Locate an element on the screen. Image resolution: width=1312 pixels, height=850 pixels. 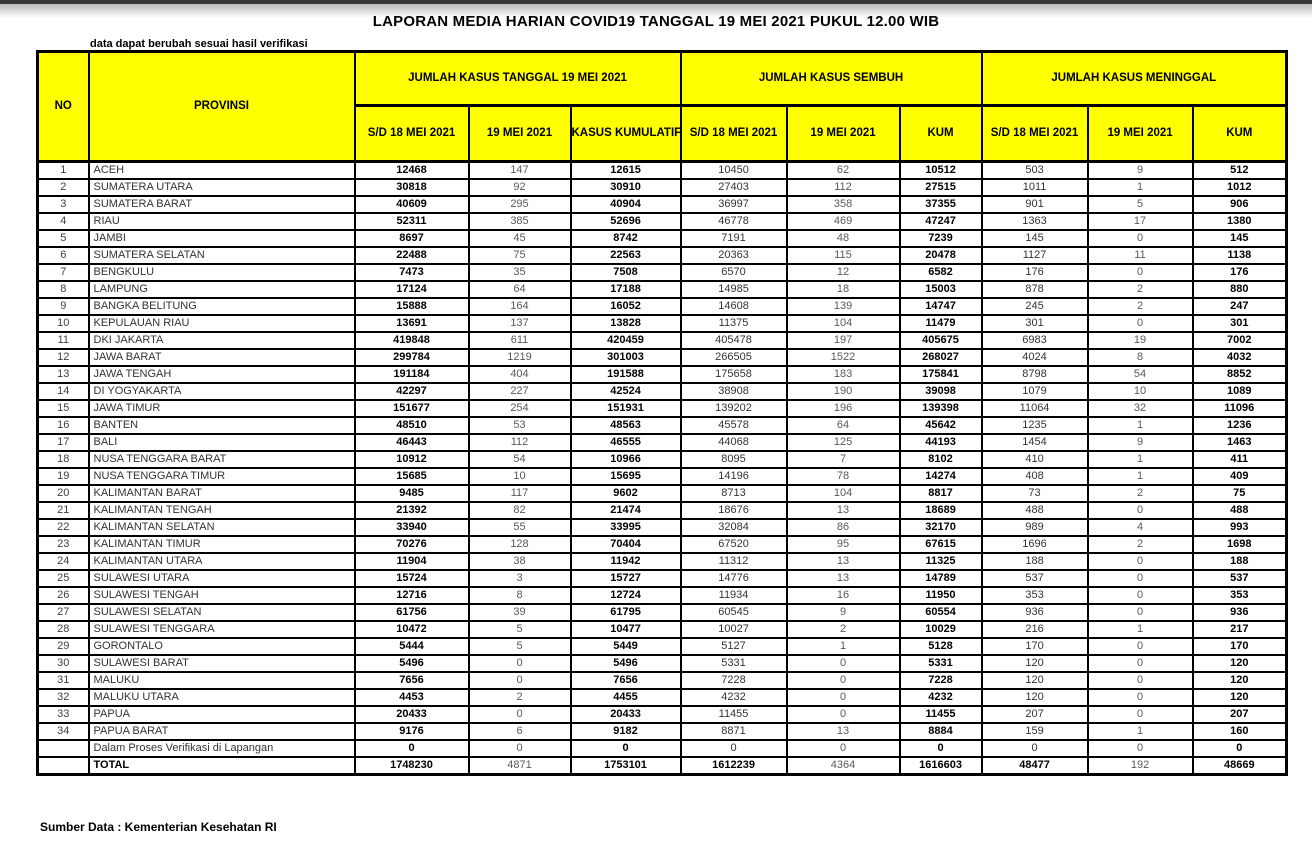
cell-no: 4 is located at coordinates (63, 221).